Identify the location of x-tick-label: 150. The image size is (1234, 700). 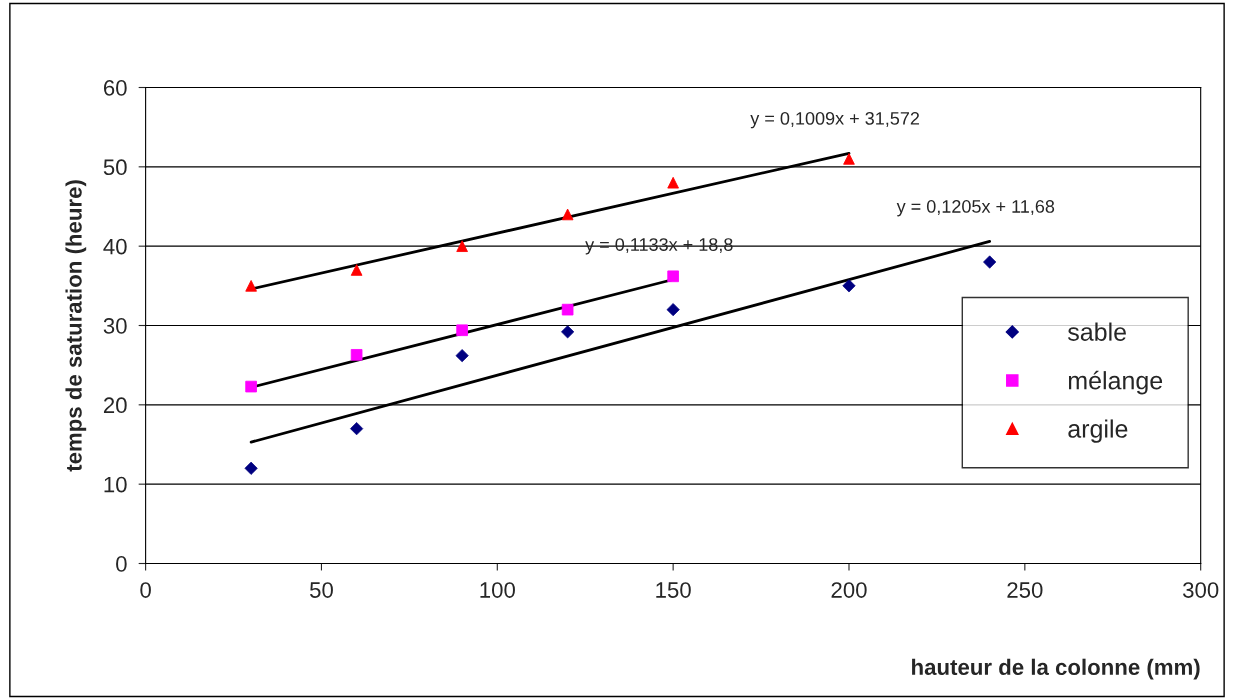
(673, 590).